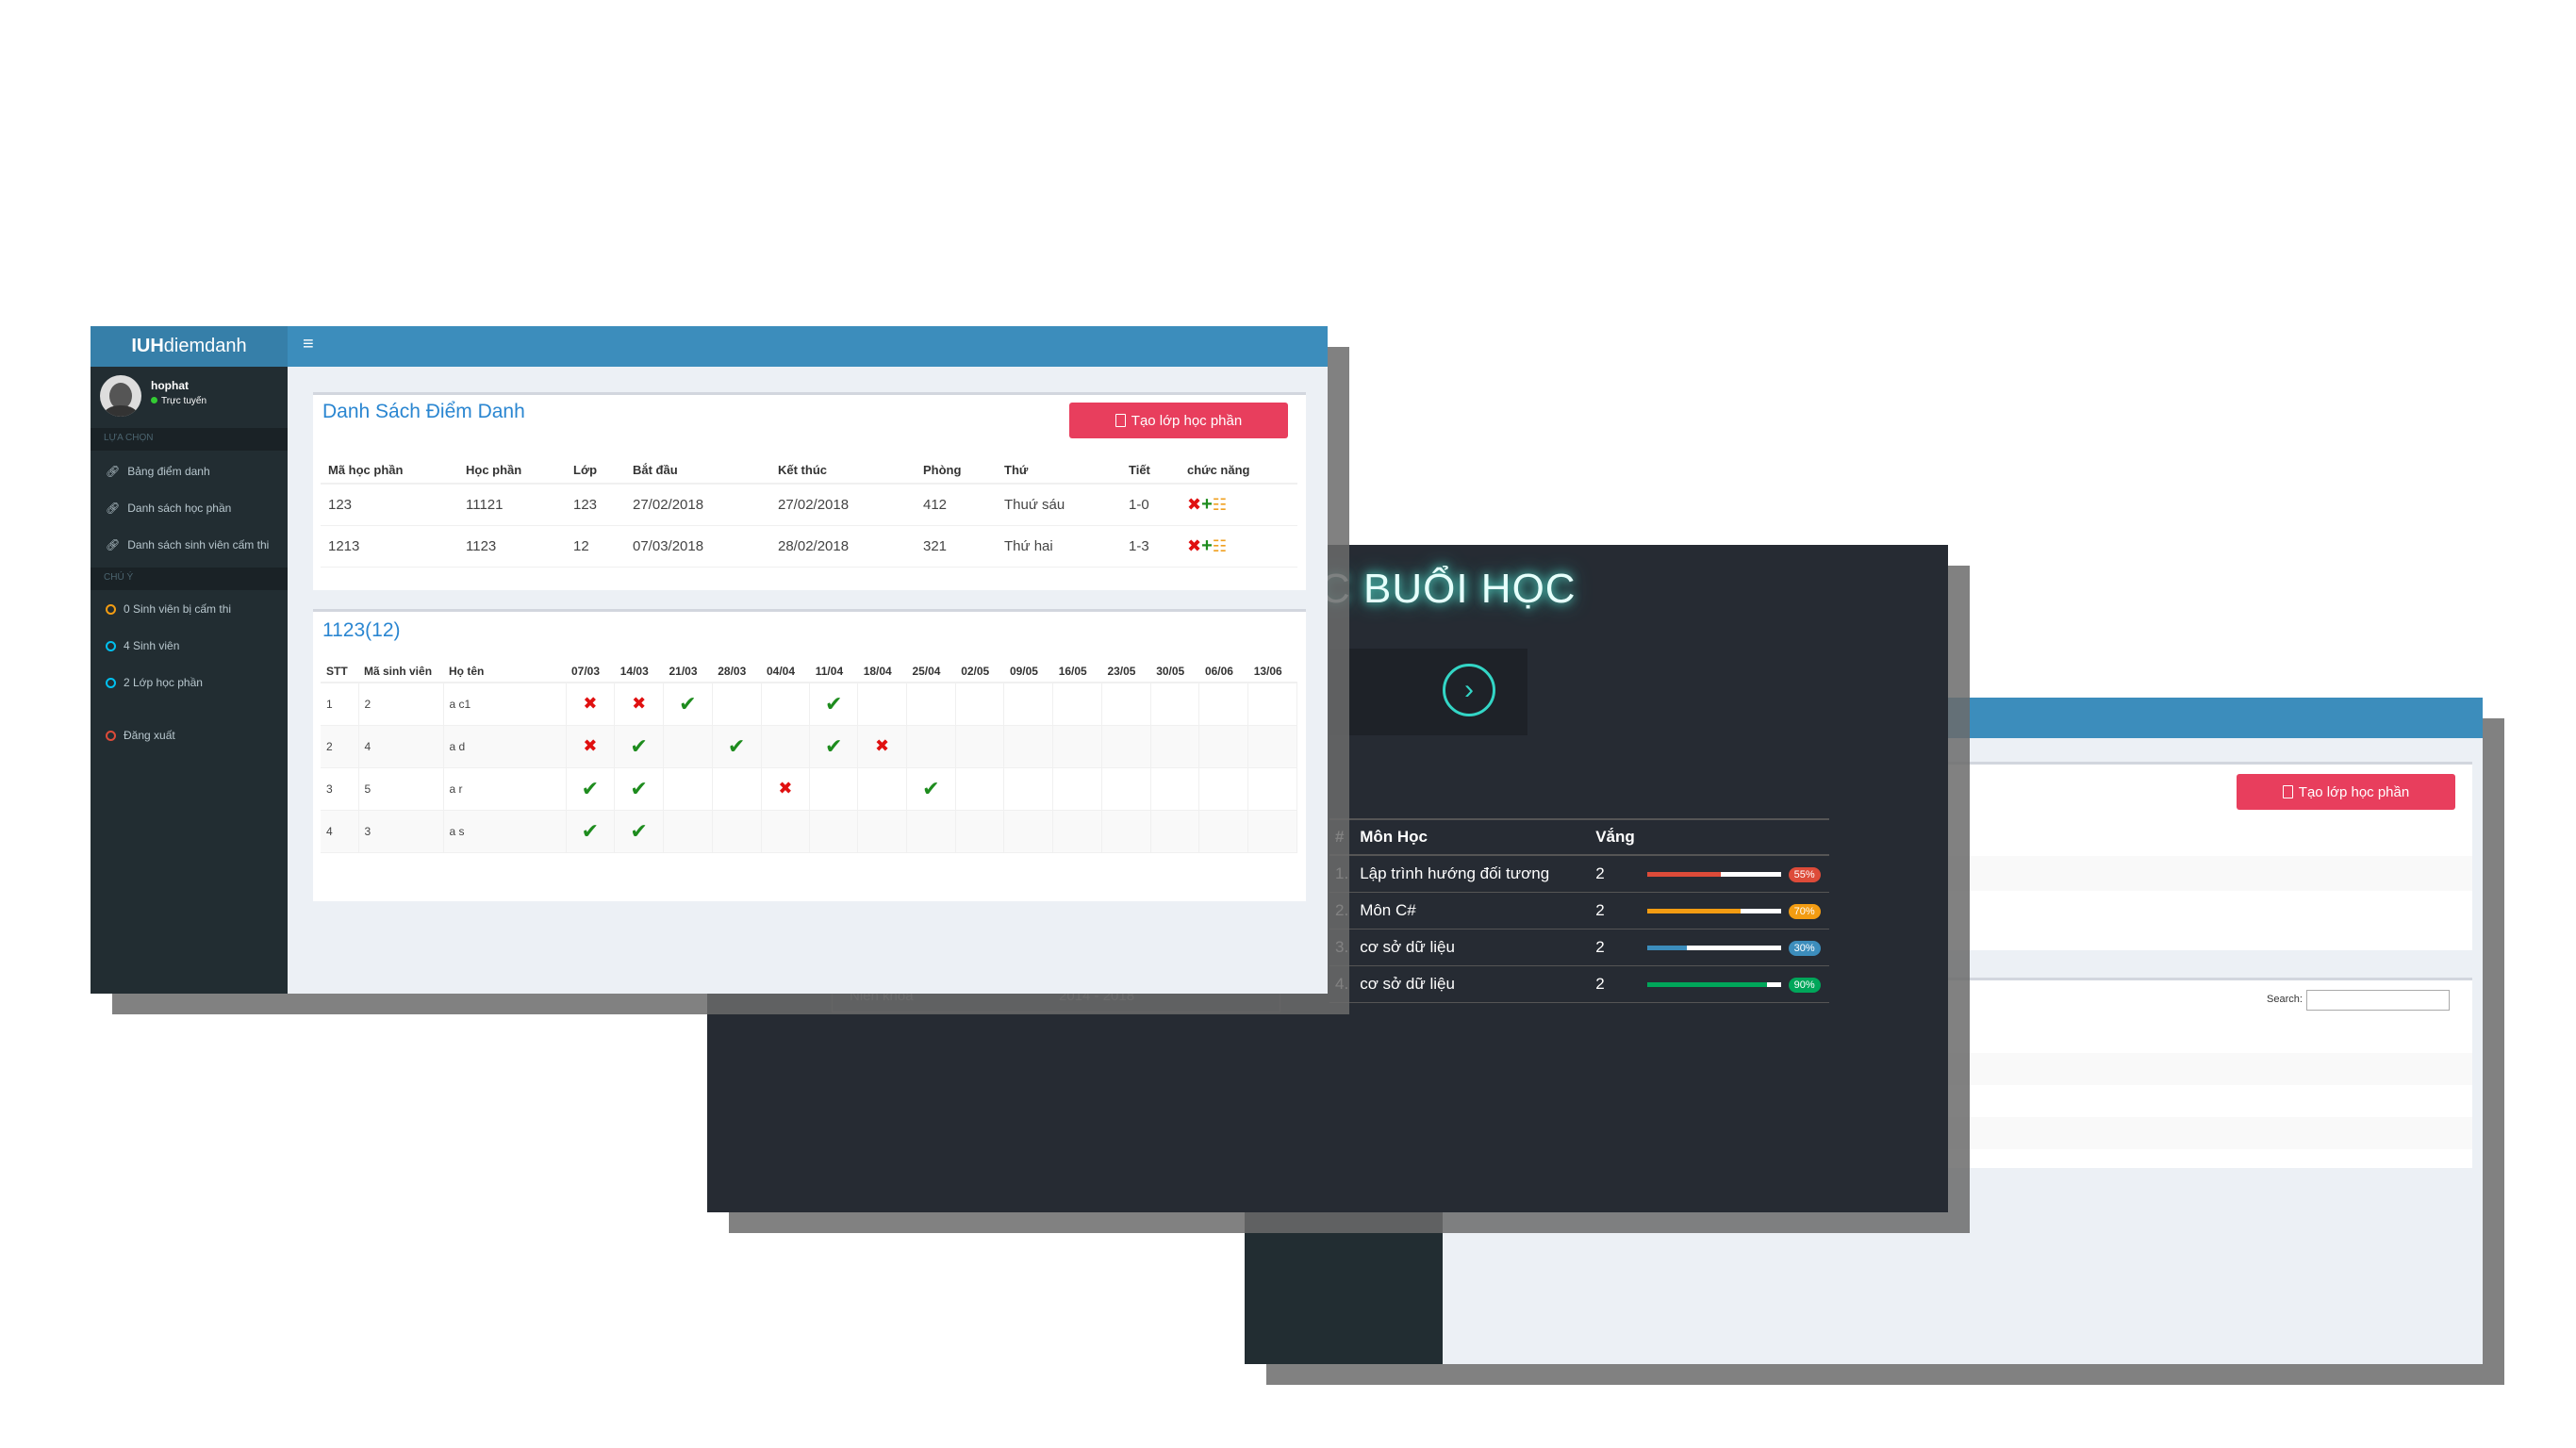 The width and height of the screenshot is (2576, 1448). What do you see at coordinates (1238, 471) in the screenshot?
I see `col-header: chức năng` at bounding box center [1238, 471].